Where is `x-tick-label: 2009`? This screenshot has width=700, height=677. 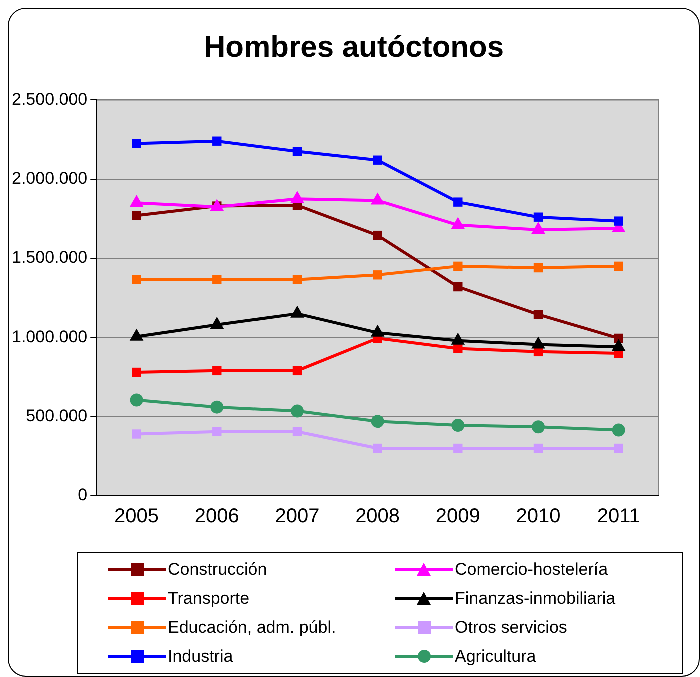 x-tick-label: 2009 is located at coordinates (458, 517).